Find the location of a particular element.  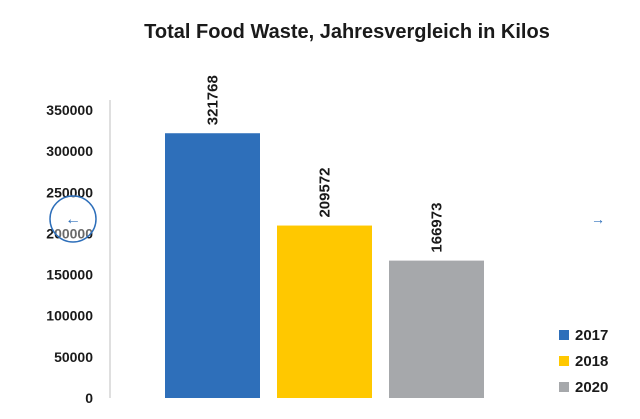

legend-label-2018: 2018 is located at coordinates (591, 361).